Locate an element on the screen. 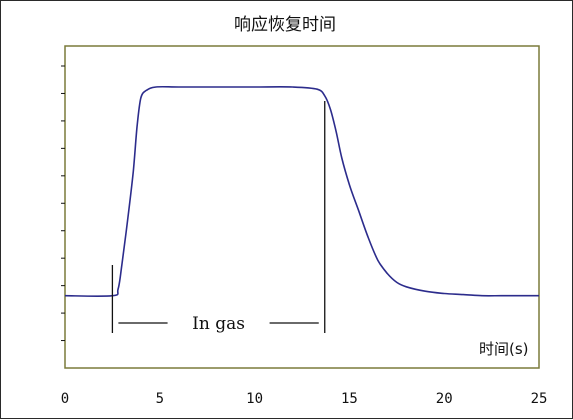  x-tick-label: 15 is located at coordinates (349, 399).